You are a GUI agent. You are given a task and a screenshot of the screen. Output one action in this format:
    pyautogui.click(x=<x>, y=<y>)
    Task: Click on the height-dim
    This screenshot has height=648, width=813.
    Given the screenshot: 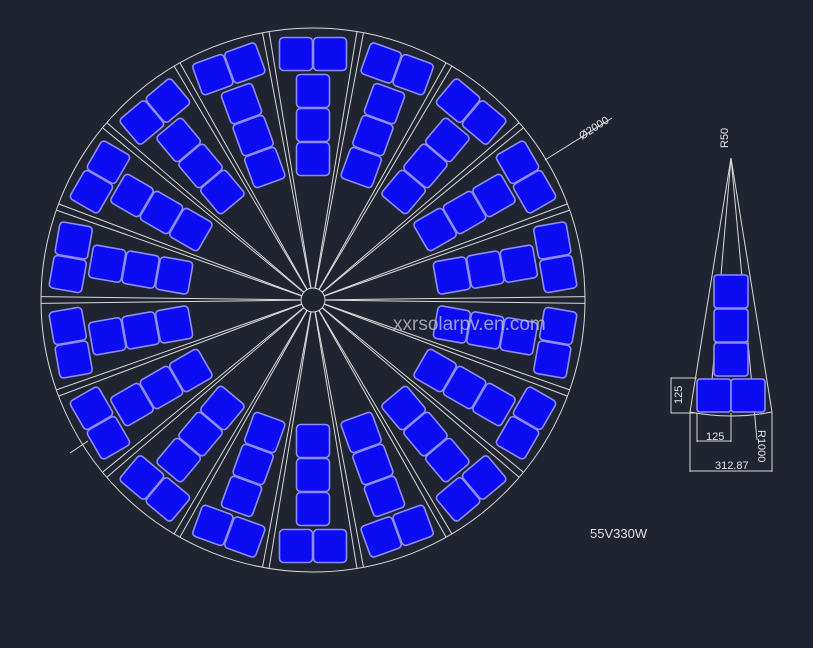 What is the action you would take?
    pyautogui.click(x=683, y=395)
    